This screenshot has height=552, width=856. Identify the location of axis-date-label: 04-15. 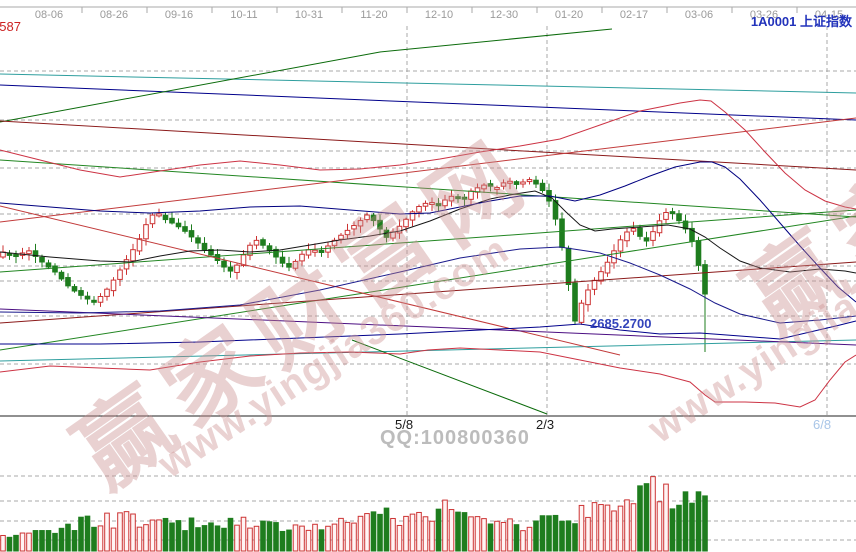
(829, 15).